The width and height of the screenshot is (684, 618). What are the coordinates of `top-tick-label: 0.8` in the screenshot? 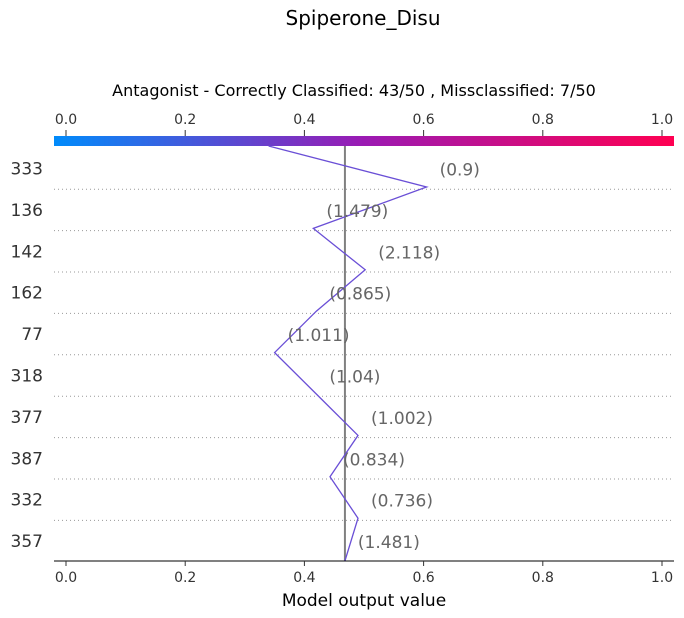 It's located at (543, 120).